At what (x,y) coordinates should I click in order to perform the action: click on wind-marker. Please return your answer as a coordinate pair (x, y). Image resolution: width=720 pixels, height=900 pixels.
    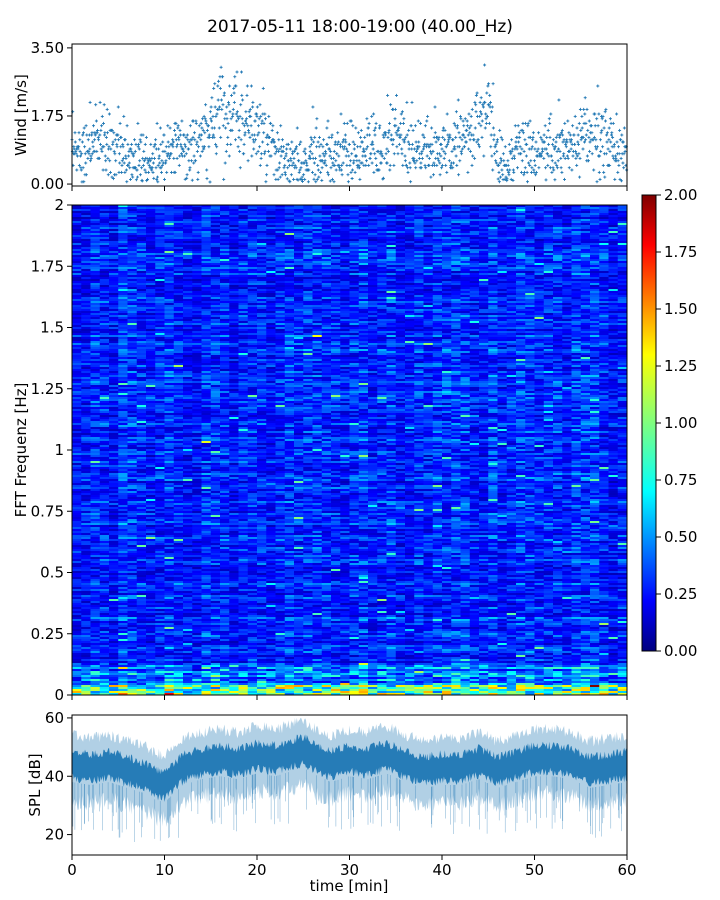
    Looking at the image, I should click on (350, 124).